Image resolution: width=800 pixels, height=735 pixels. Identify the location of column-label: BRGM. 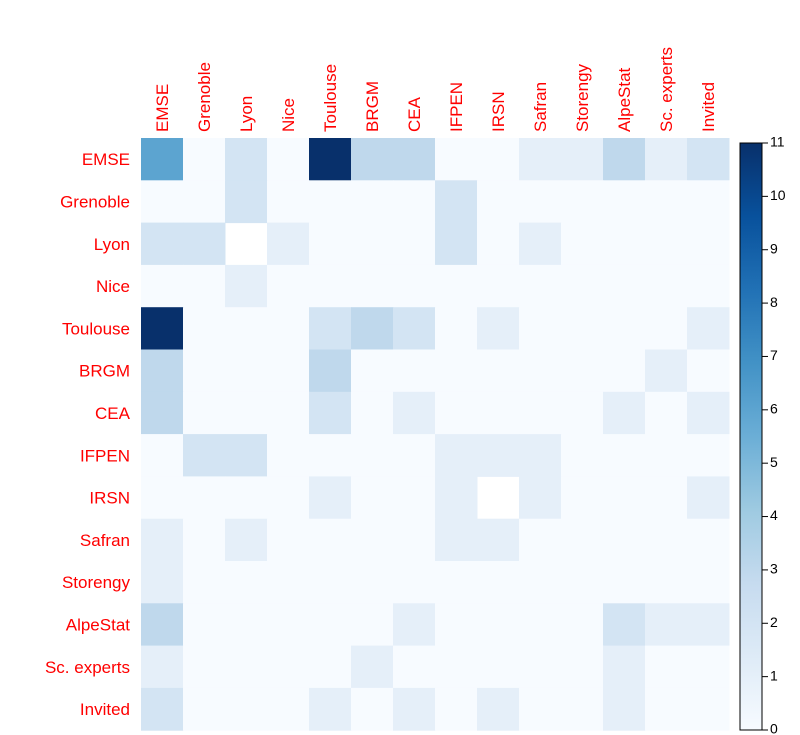
(372, 106).